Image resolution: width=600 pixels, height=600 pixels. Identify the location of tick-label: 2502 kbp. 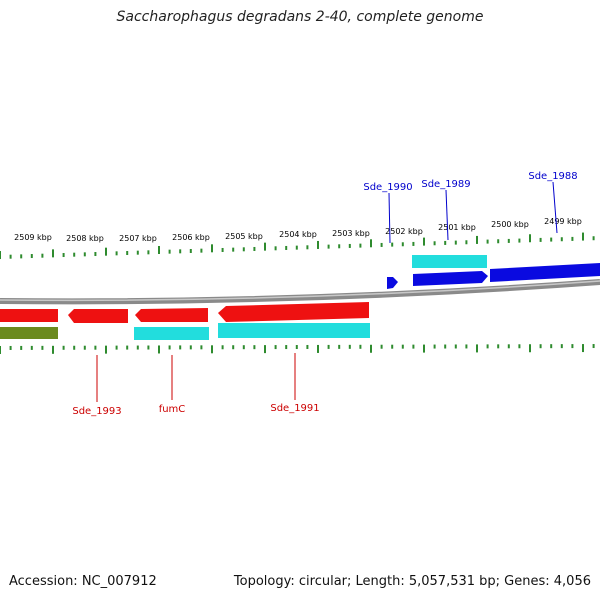
(404, 231).